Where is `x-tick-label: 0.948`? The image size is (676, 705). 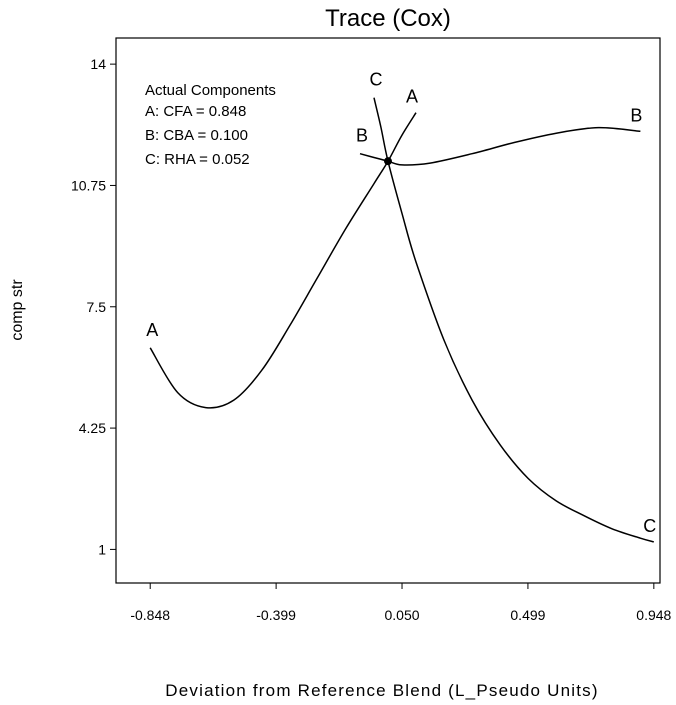
x-tick-label: 0.948 is located at coordinates (653, 615).